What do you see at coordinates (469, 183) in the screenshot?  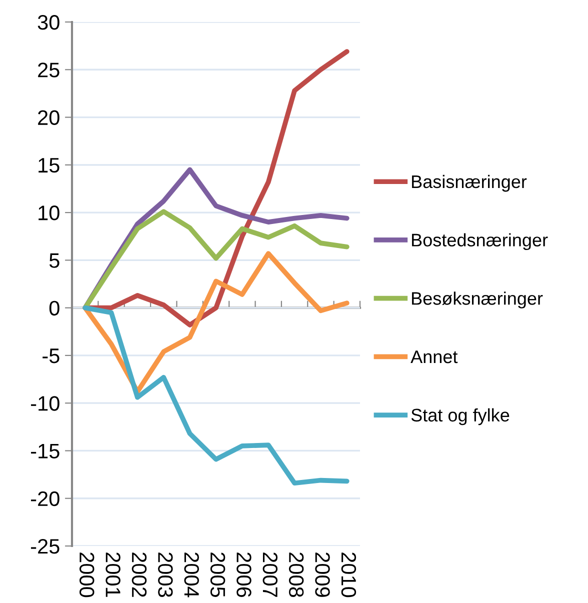 I see `legend-label: Basisnæringer` at bounding box center [469, 183].